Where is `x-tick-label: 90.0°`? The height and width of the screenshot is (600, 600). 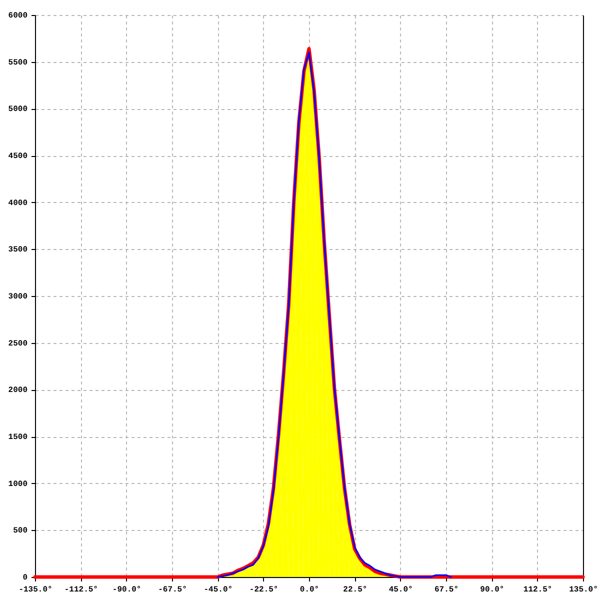 x-tick-label: 90.0° is located at coordinates (492, 590).